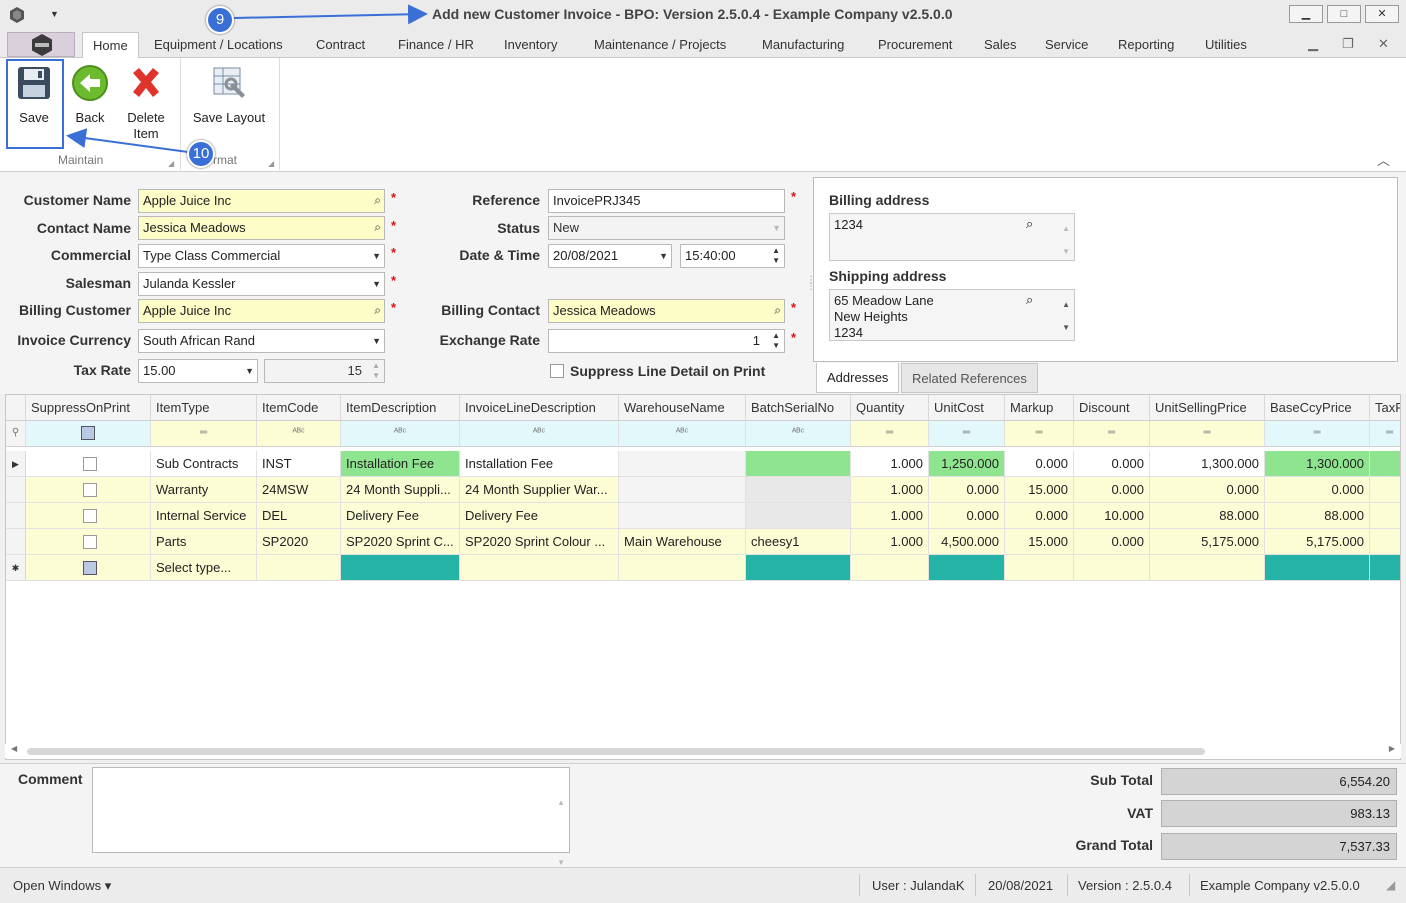  Describe the element at coordinates (1385, 568) in the screenshot. I see `cell-new-taxrate` at that location.